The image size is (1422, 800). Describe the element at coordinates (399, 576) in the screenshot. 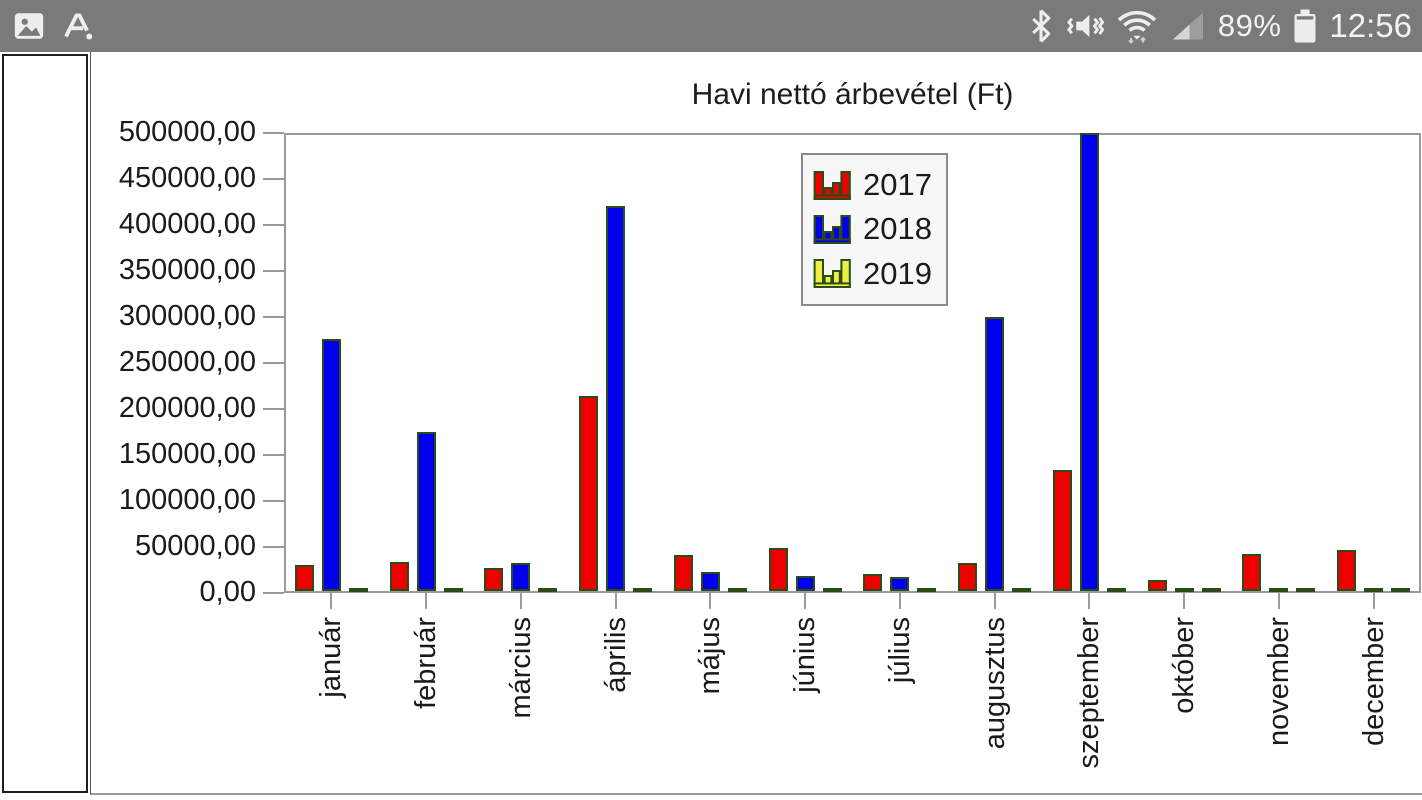

I see `bar-2017-február` at that location.